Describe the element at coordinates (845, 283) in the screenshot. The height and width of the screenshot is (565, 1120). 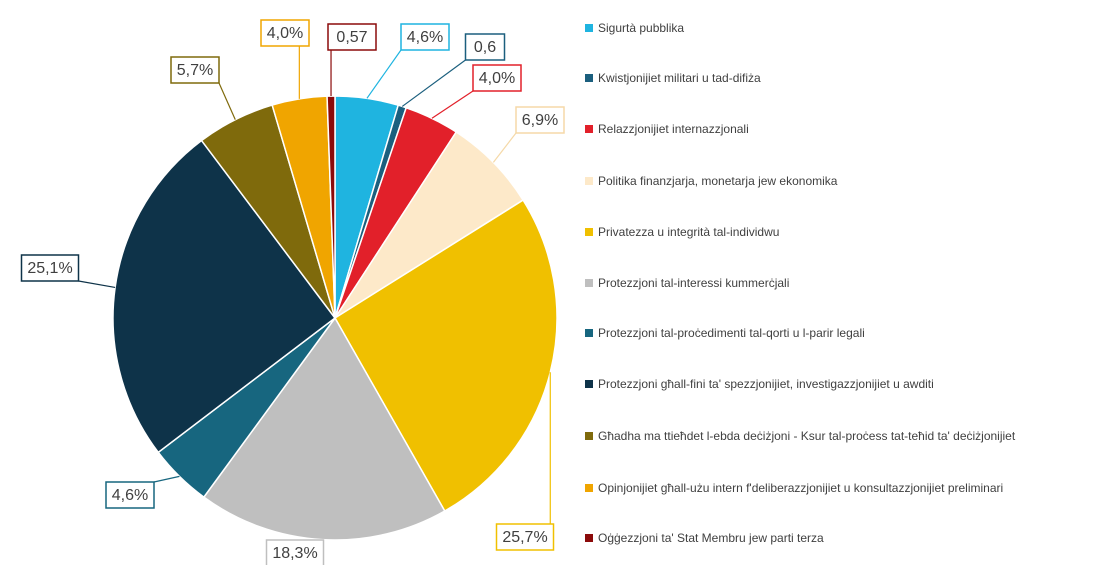
I see `legend-item: Protezzjoni tal-interessi kummerċjali` at that location.